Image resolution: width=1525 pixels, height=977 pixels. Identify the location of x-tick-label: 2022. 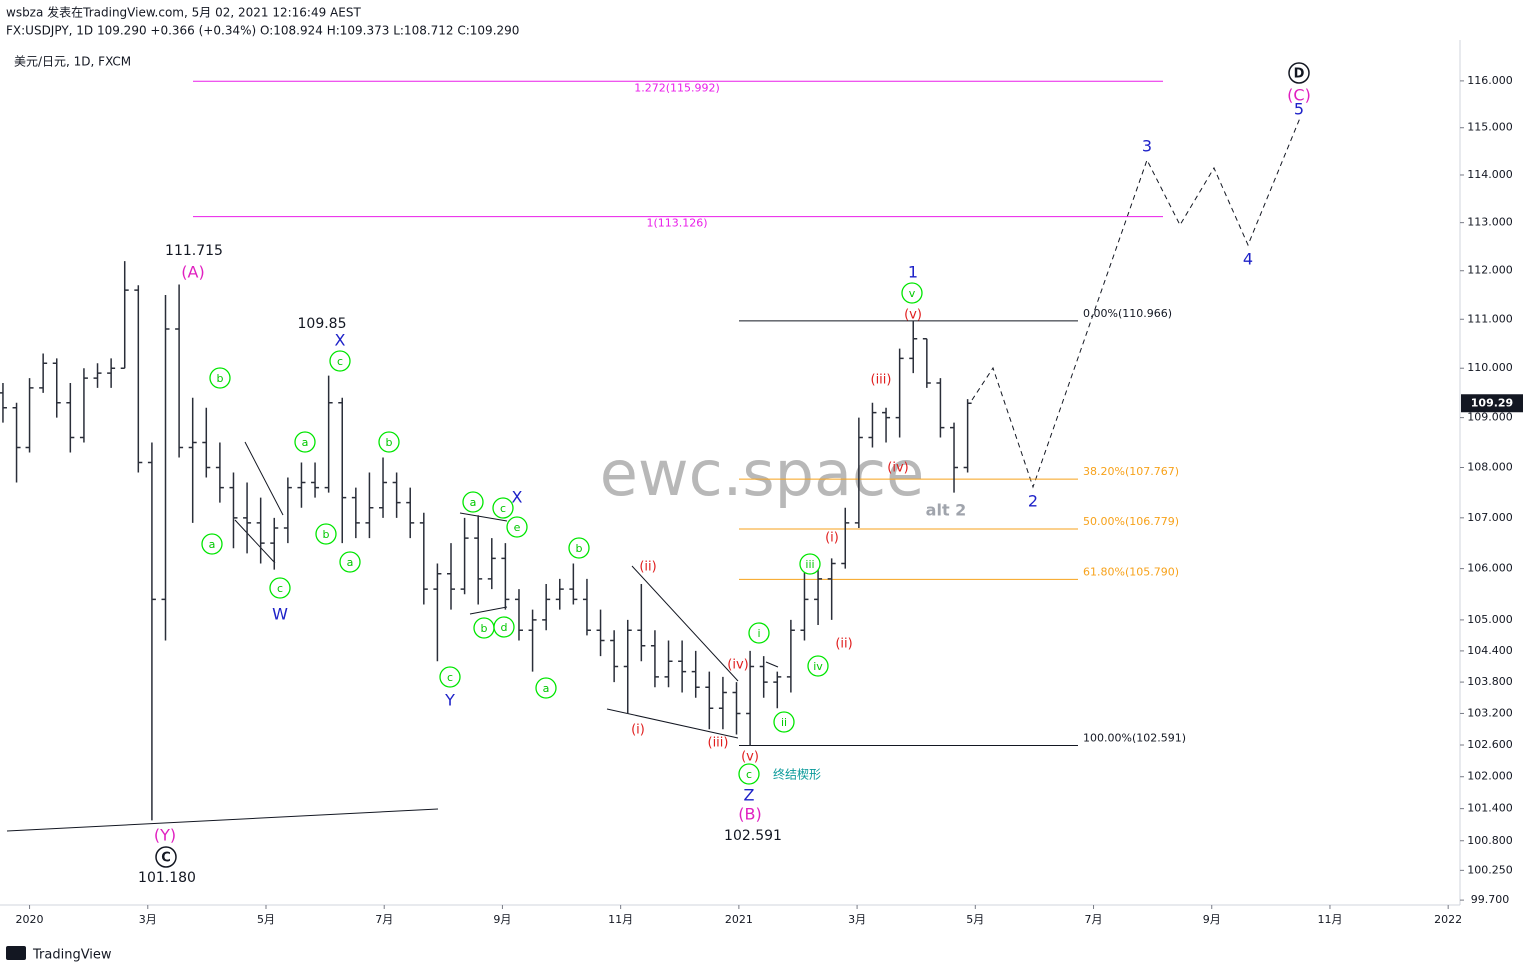
(1448, 919).